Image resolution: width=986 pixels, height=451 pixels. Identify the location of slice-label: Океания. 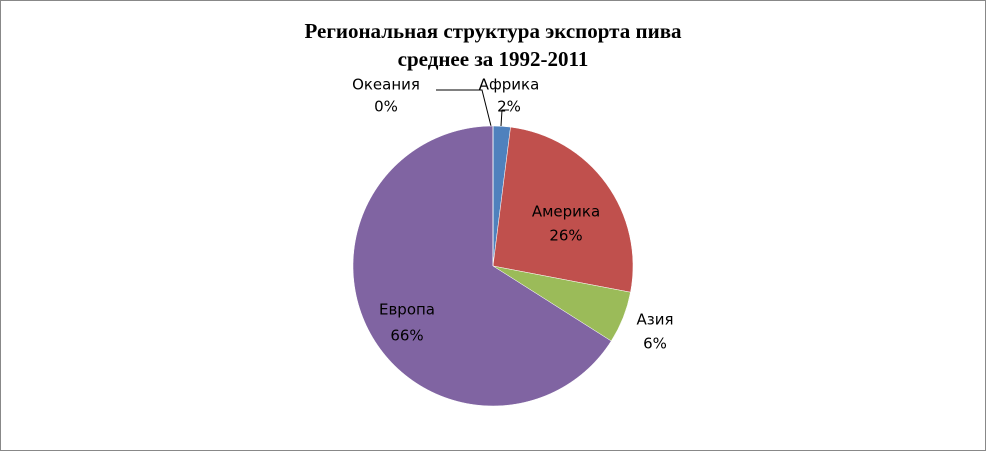
(386, 85).